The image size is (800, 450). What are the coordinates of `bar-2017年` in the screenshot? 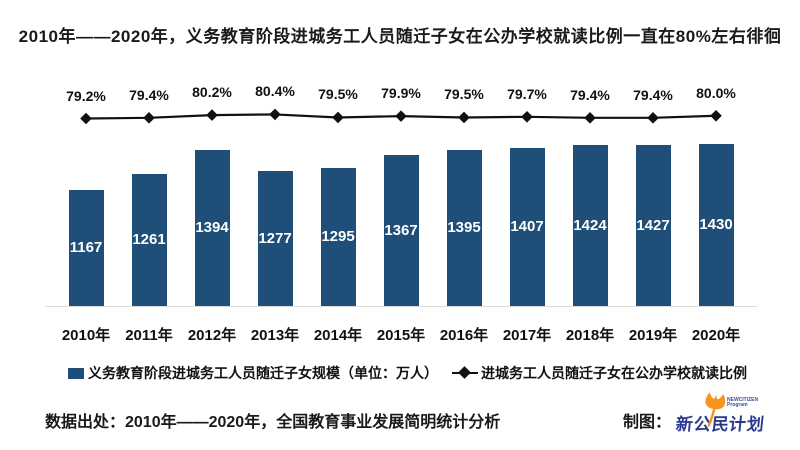 It's located at (527, 227).